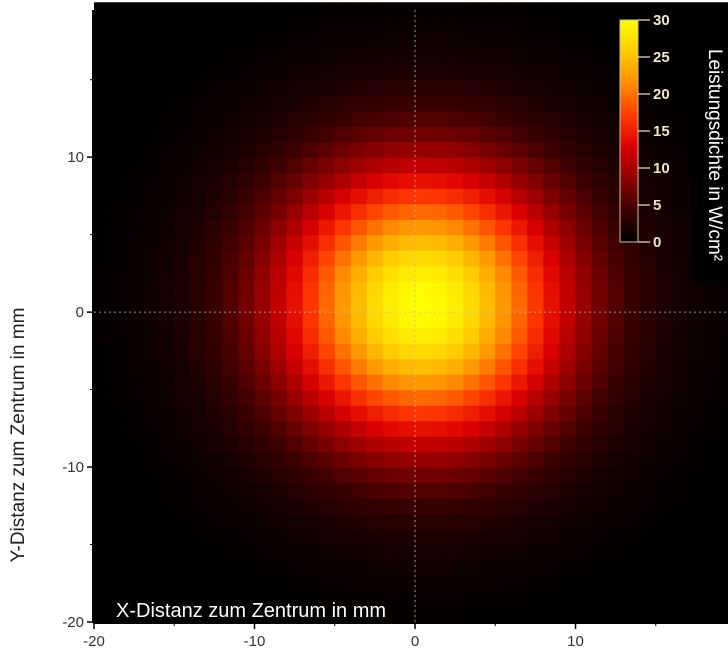 The height and width of the screenshot is (655, 728). Describe the element at coordinates (657, 205) in the screenshot. I see `colorbar-tick-label: 5` at that location.